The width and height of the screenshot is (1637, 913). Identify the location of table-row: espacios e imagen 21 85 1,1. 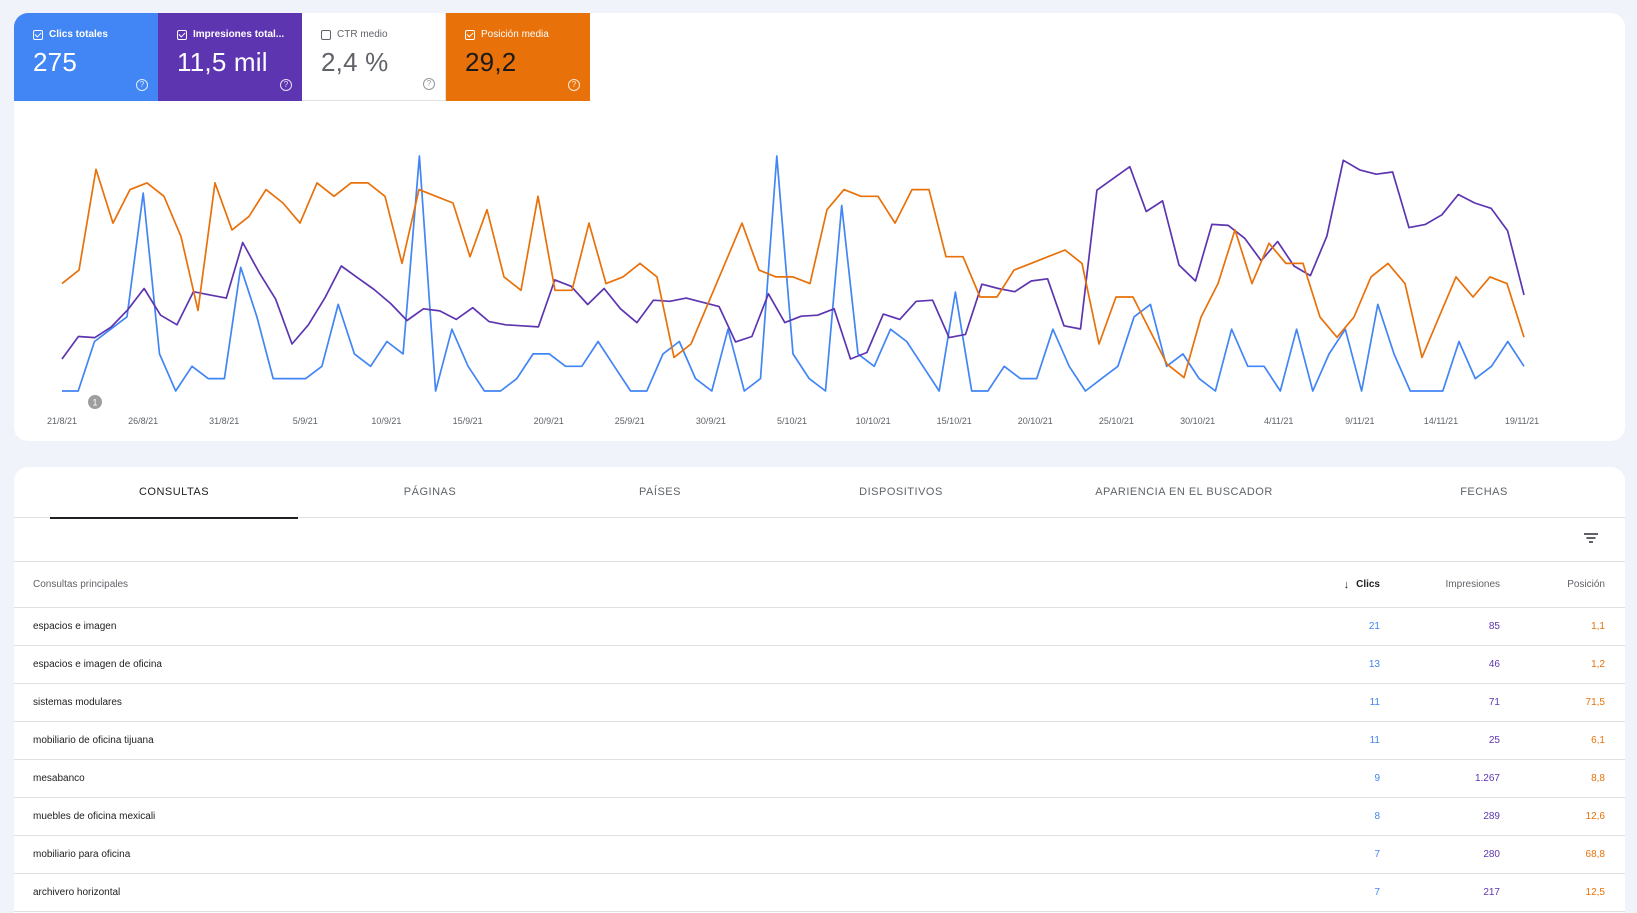
(819, 627).